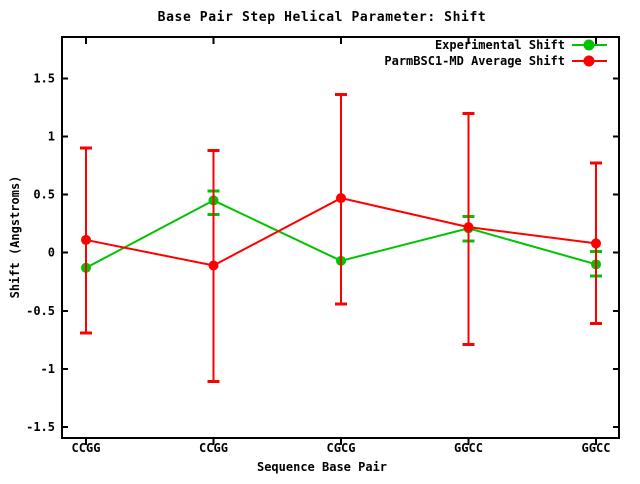  What do you see at coordinates (51, 137) in the screenshot?
I see `y-tick-label: 1` at bounding box center [51, 137].